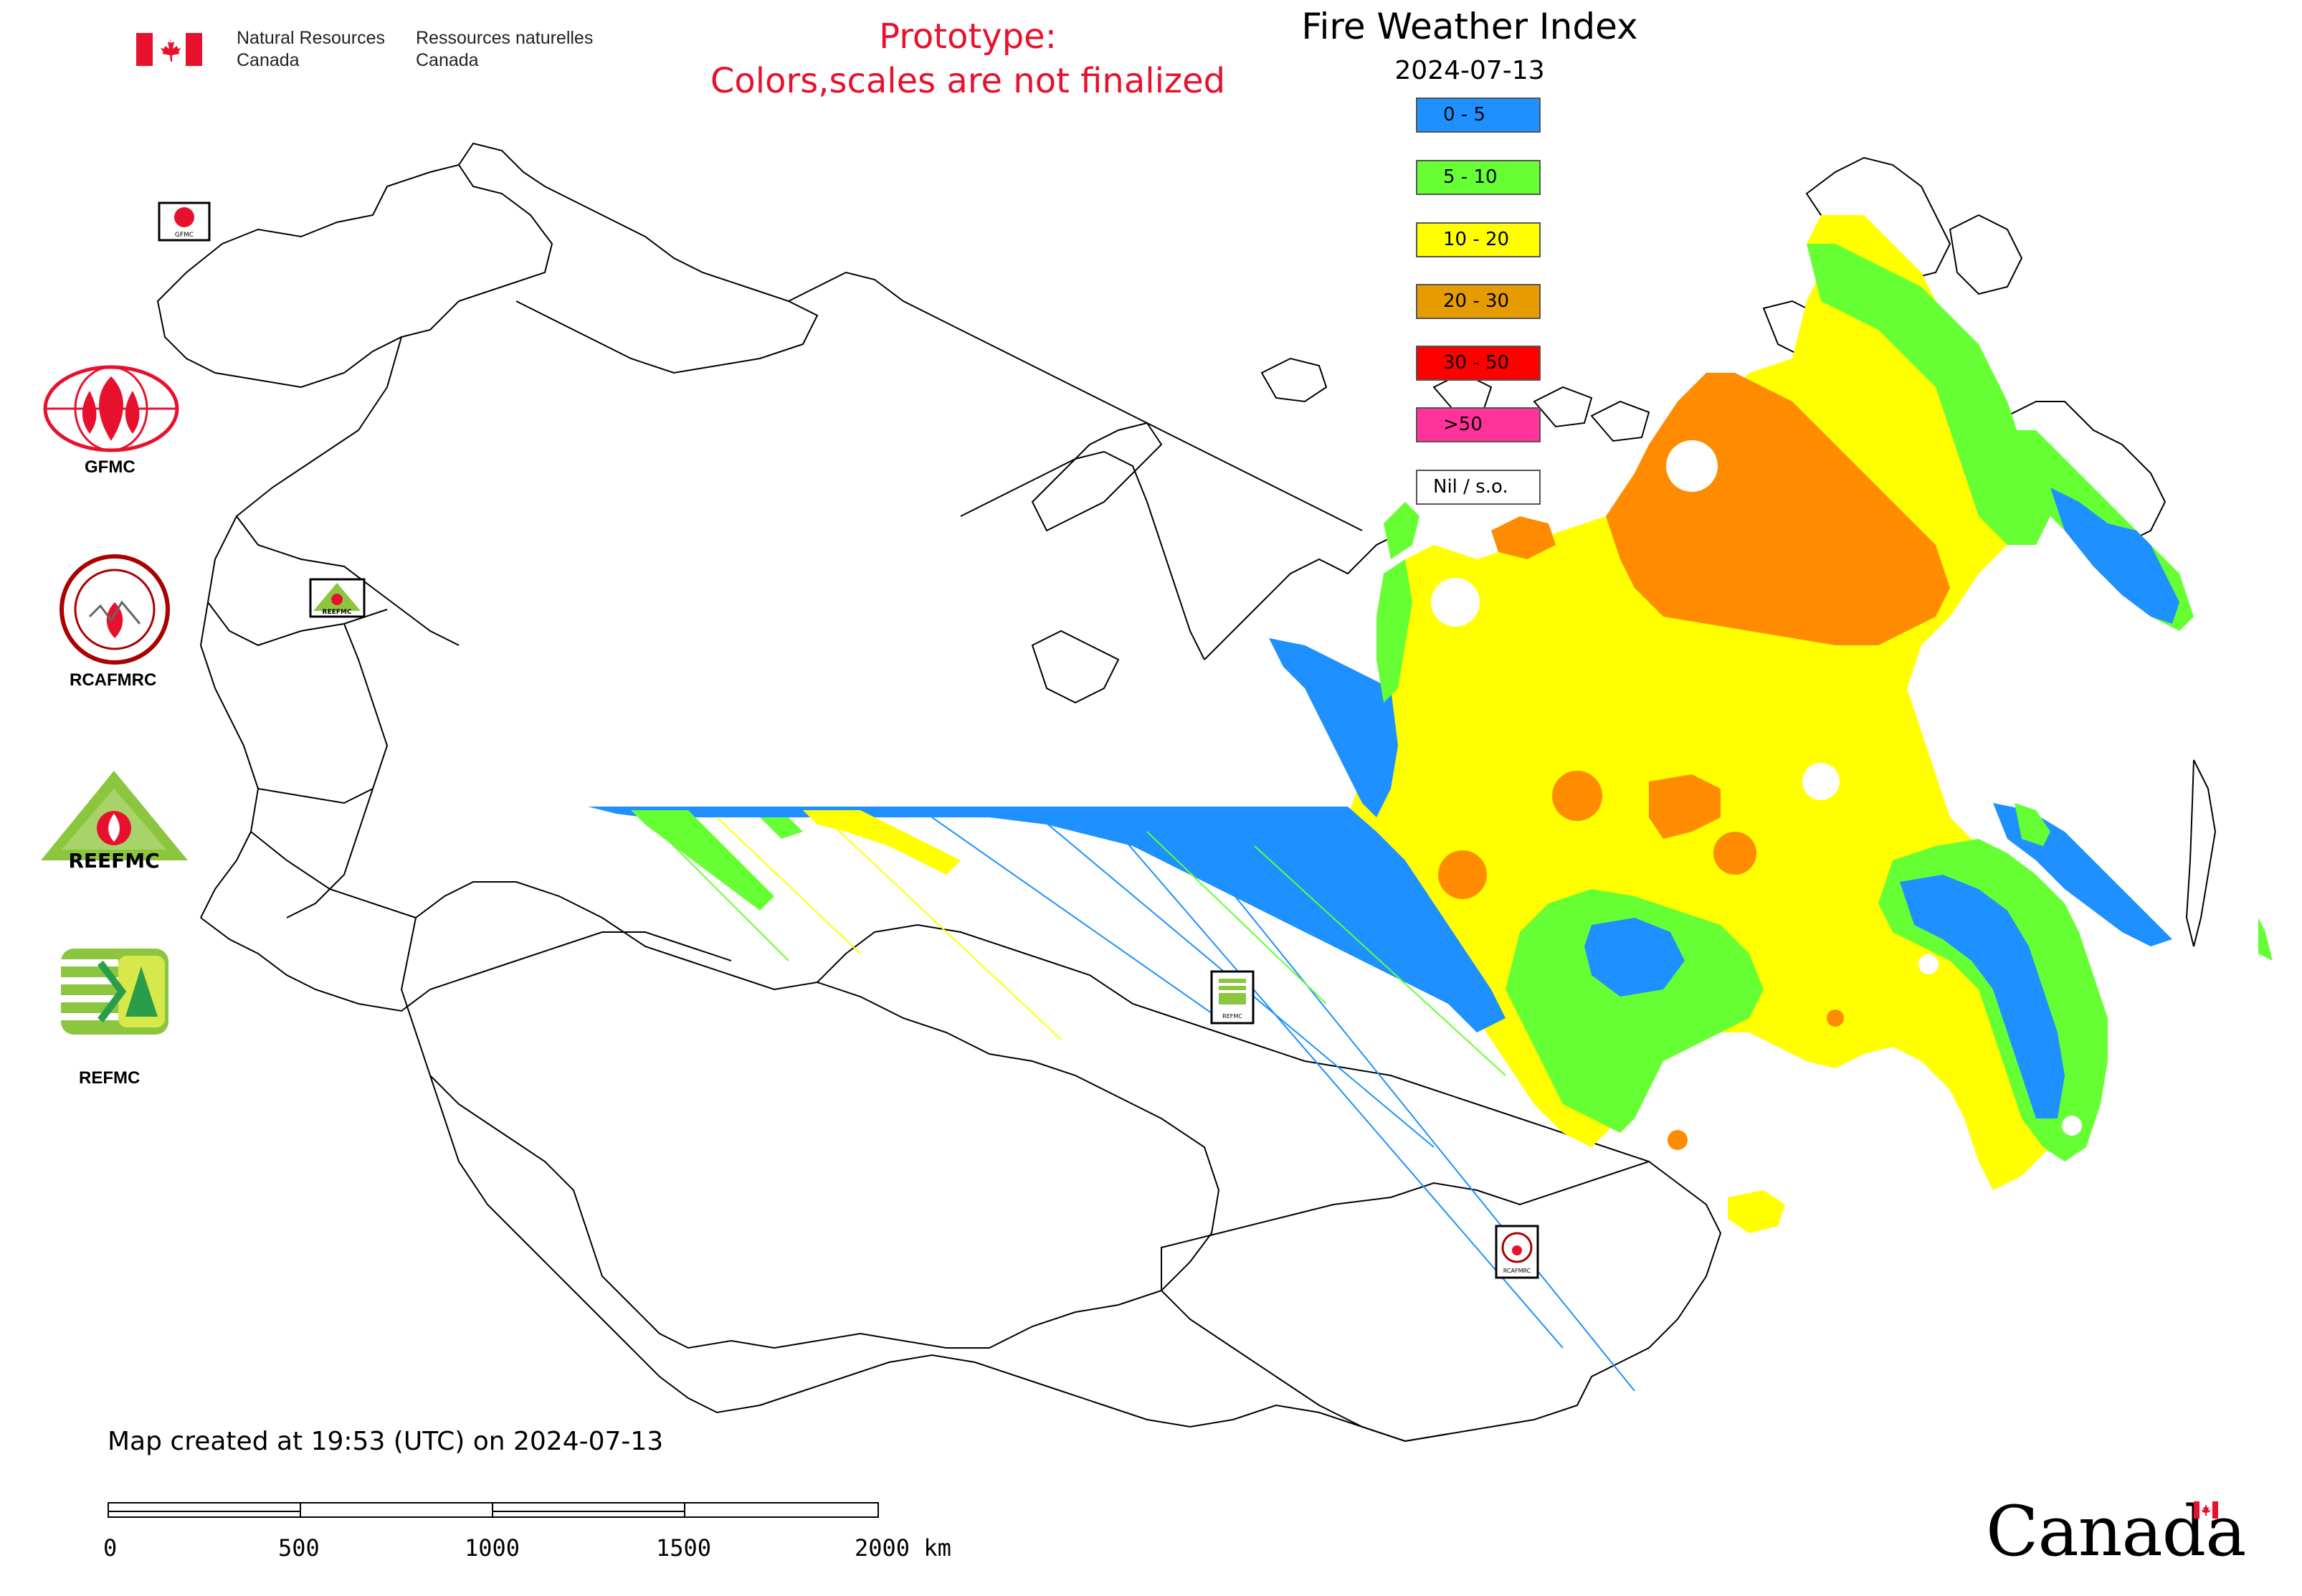 This screenshot has height=1596, width=2302. What do you see at coordinates (1478, 177) in the screenshot?
I see `legend-item-5-10: 5 - 10` at bounding box center [1478, 177].